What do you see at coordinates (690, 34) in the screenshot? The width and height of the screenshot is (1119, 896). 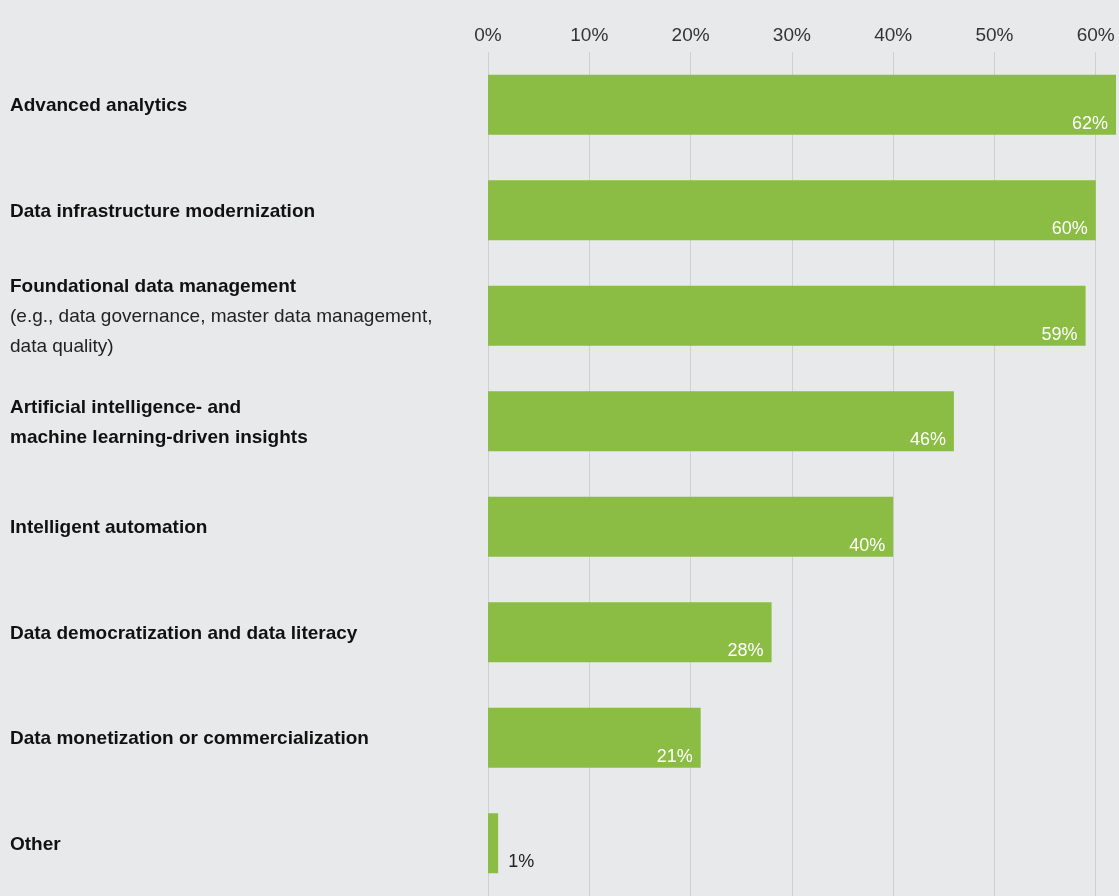 I see `x-tick-label: 20%` at bounding box center [690, 34].